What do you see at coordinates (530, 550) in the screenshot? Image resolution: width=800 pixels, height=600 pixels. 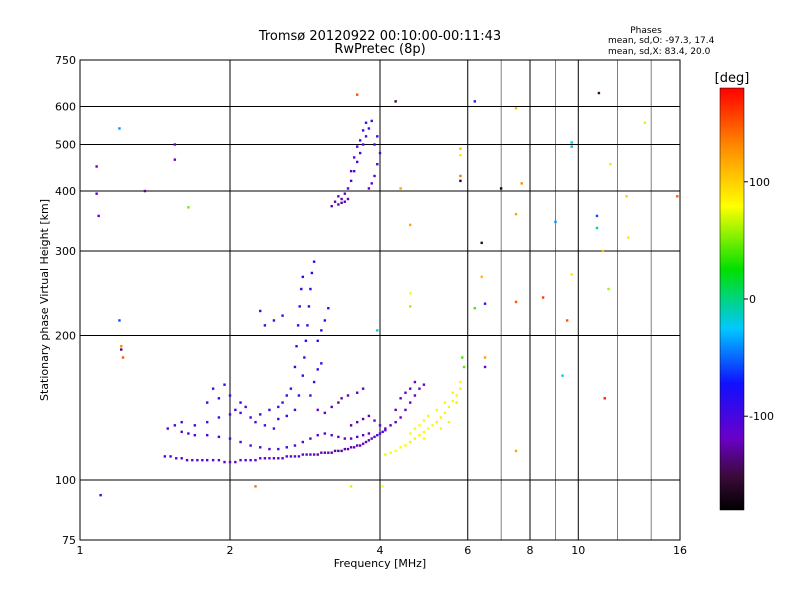 I see `x-tick-label: 8` at bounding box center [530, 550].